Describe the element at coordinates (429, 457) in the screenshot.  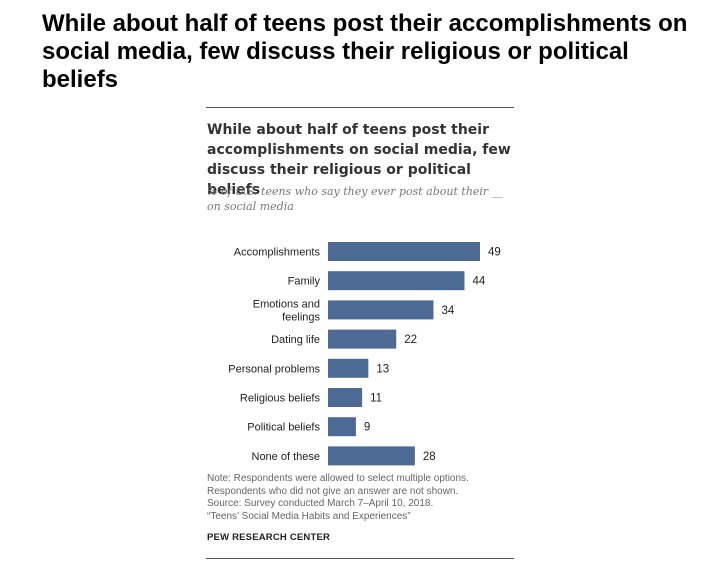
I see `value-label: 28` at that location.